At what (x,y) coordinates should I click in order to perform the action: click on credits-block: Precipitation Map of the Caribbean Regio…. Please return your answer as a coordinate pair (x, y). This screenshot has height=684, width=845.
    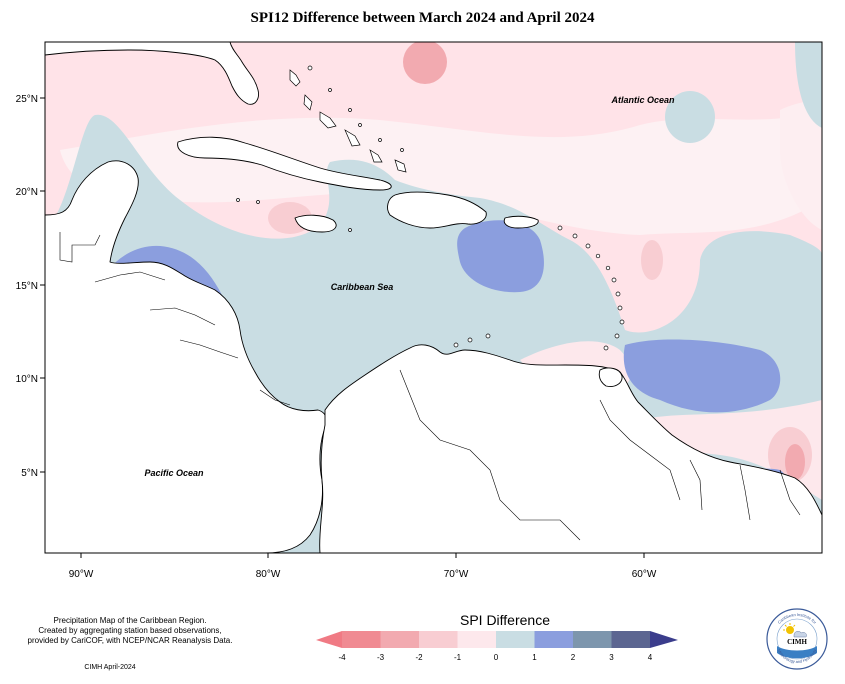
    Looking at the image, I should click on (130, 631).